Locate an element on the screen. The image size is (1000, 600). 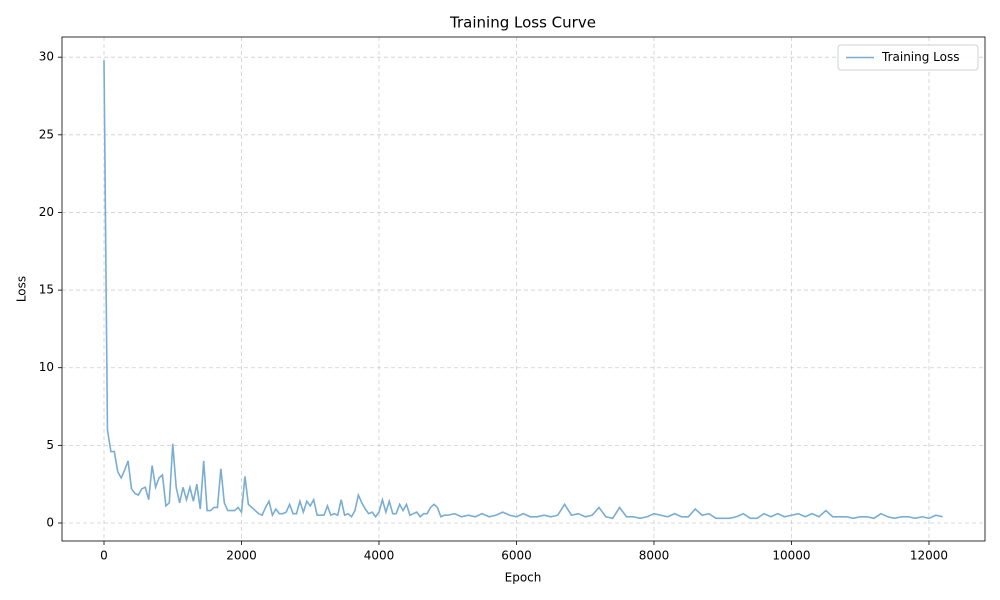
x-tick-label: 6000 is located at coordinates (516, 556).